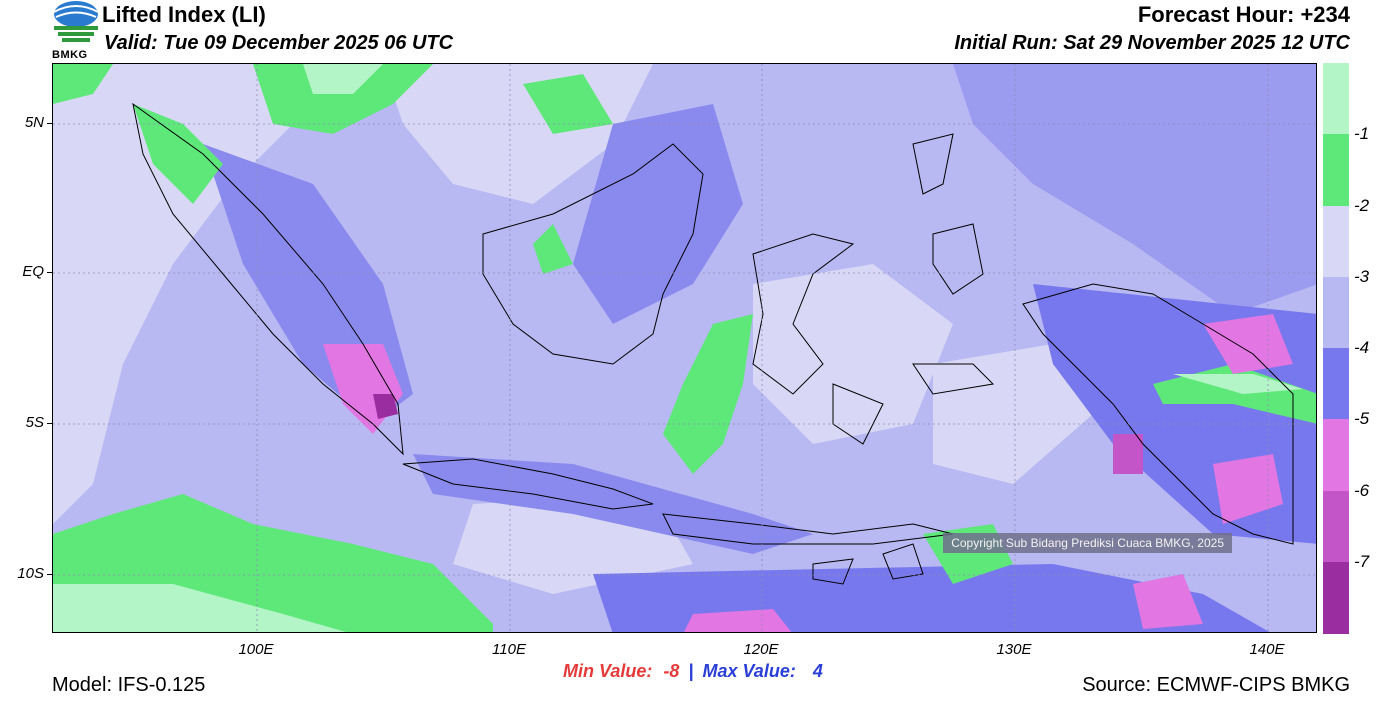 The image size is (1400, 709). Describe the element at coordinates (1014, 649) in the screenshot. I see `x-tick-130e: 130E` at that location.